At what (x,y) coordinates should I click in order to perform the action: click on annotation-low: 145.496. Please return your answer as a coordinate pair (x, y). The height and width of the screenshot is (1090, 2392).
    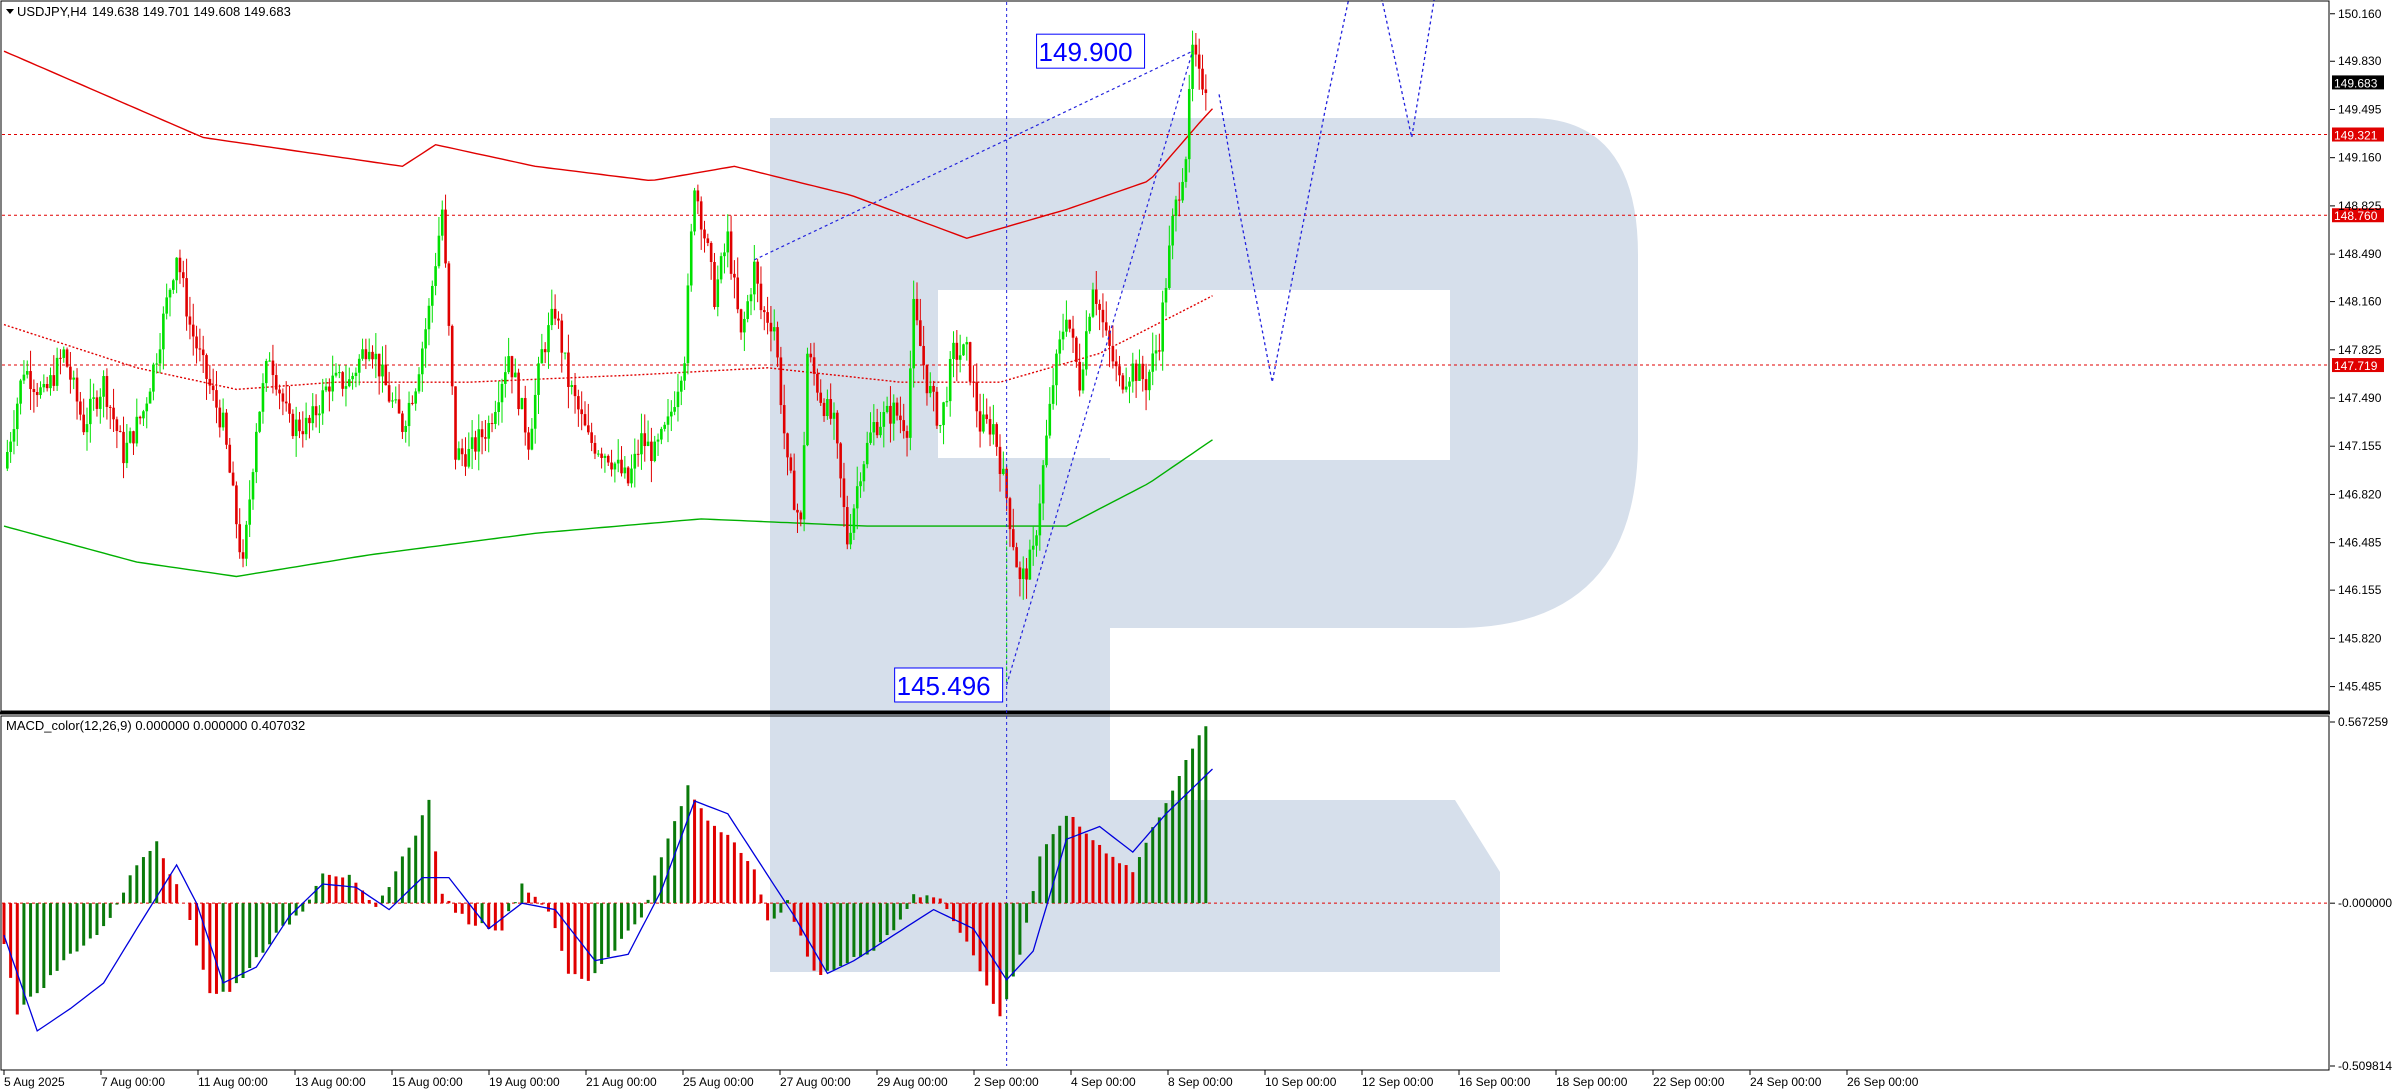
    Looking at the image, I should click on (949, 685).